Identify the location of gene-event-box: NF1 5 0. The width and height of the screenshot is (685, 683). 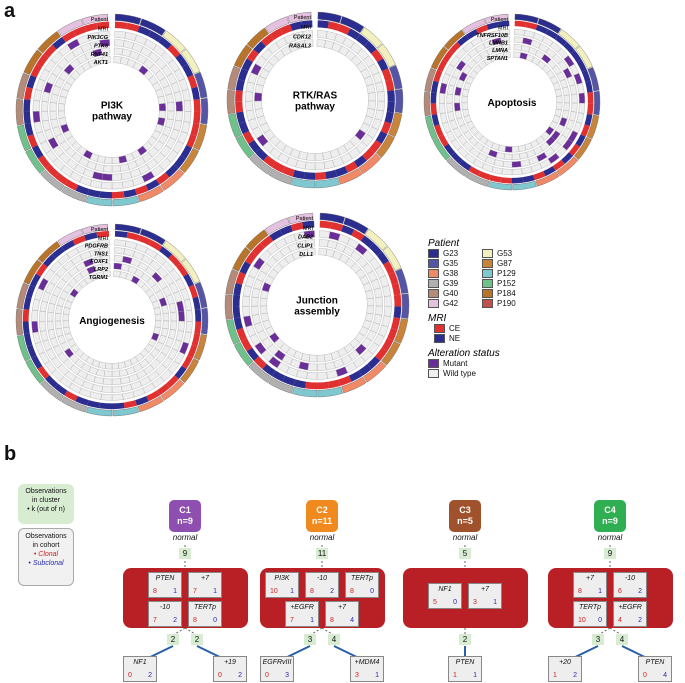
(445, 596).